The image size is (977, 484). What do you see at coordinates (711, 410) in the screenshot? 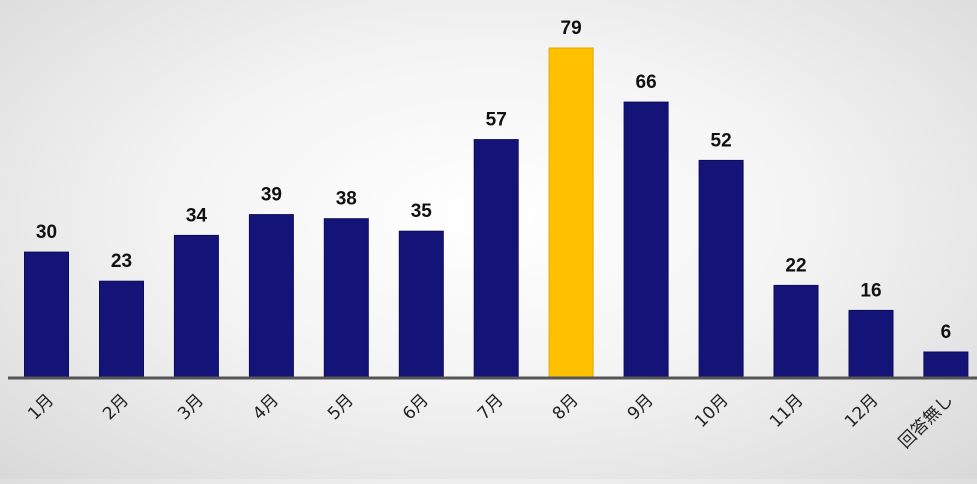
I see `tick-label-cat-10: 10月` at bounding box center [711, 410].